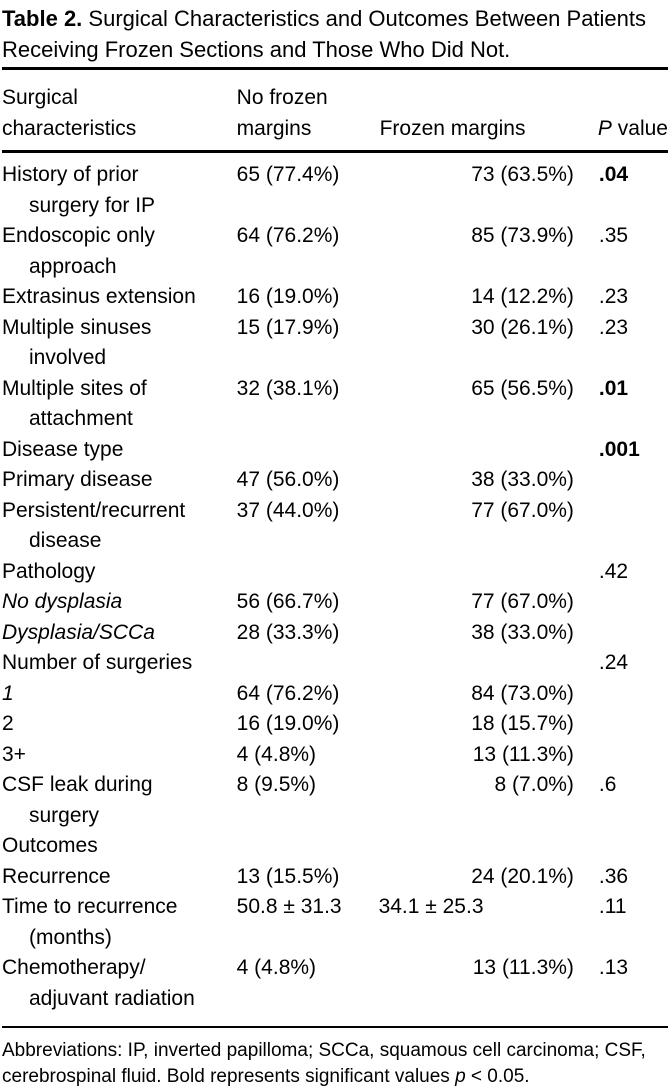  Describe the element at coordinates (8, 693) in the screenshot. I see `cell-label: 1` at that location.